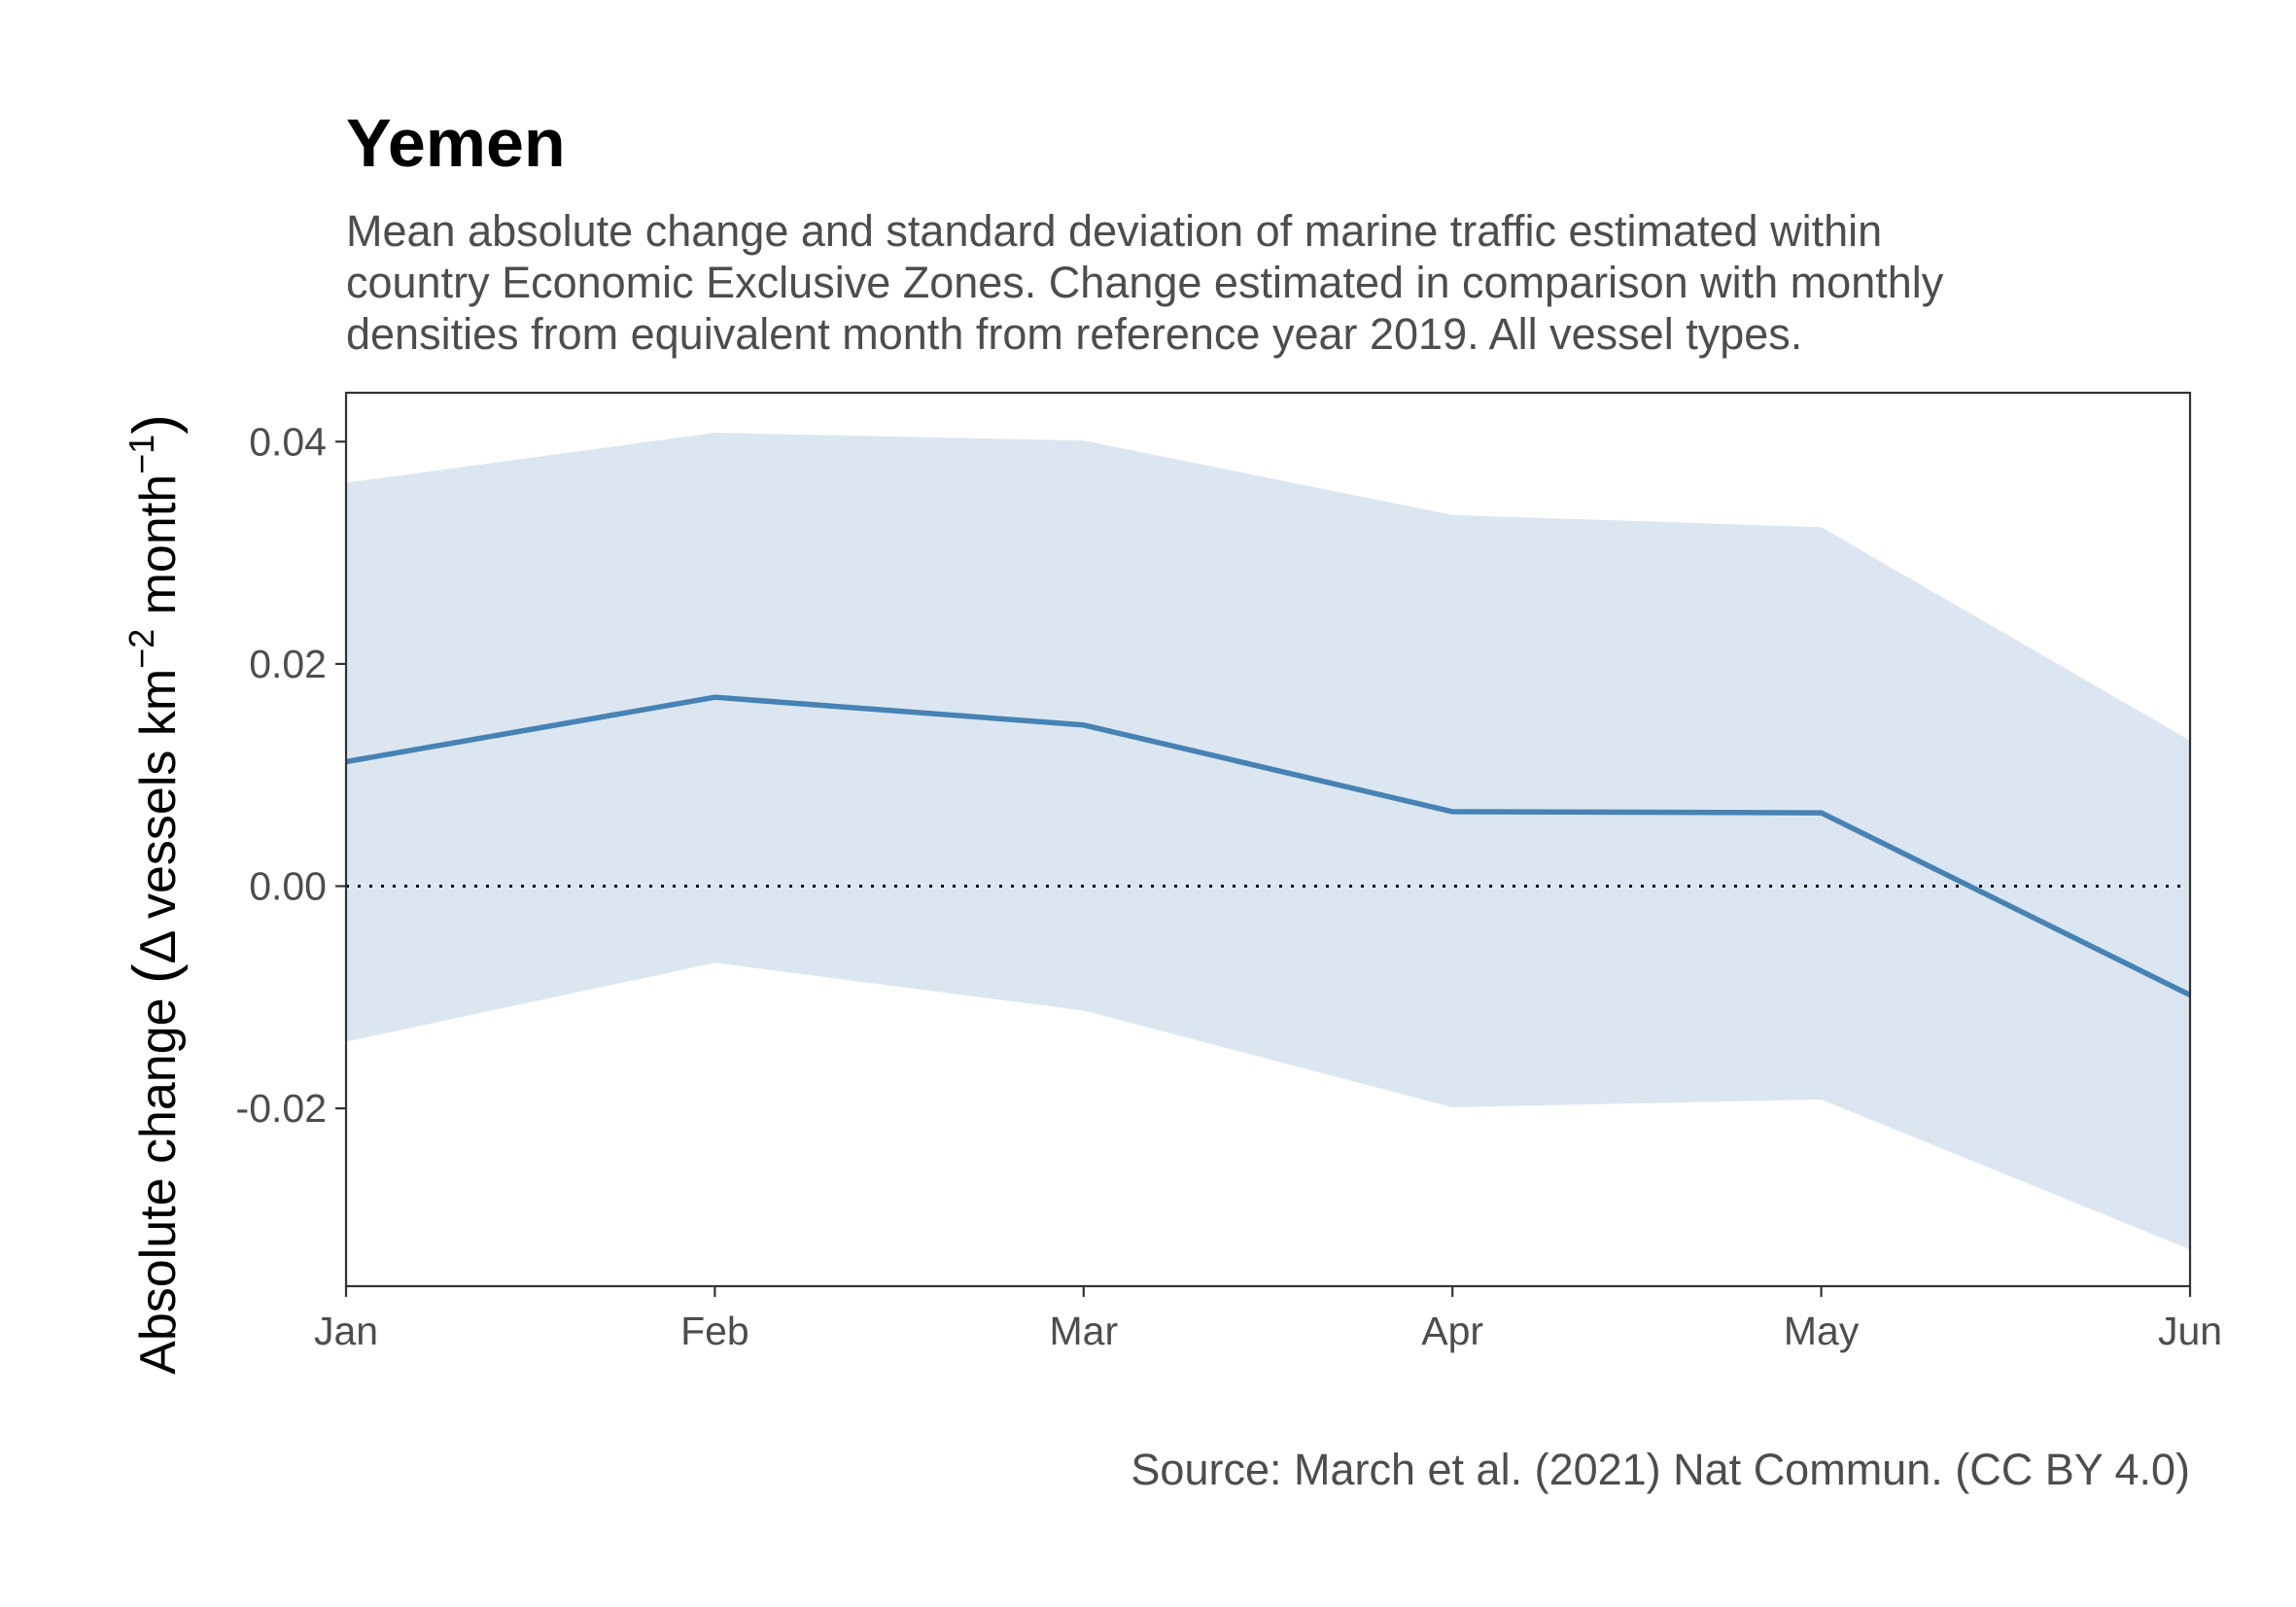 The height and width of the screenshot is (1607, 2296). I want to click on x-tick-label: May, so click(1822, 1331).